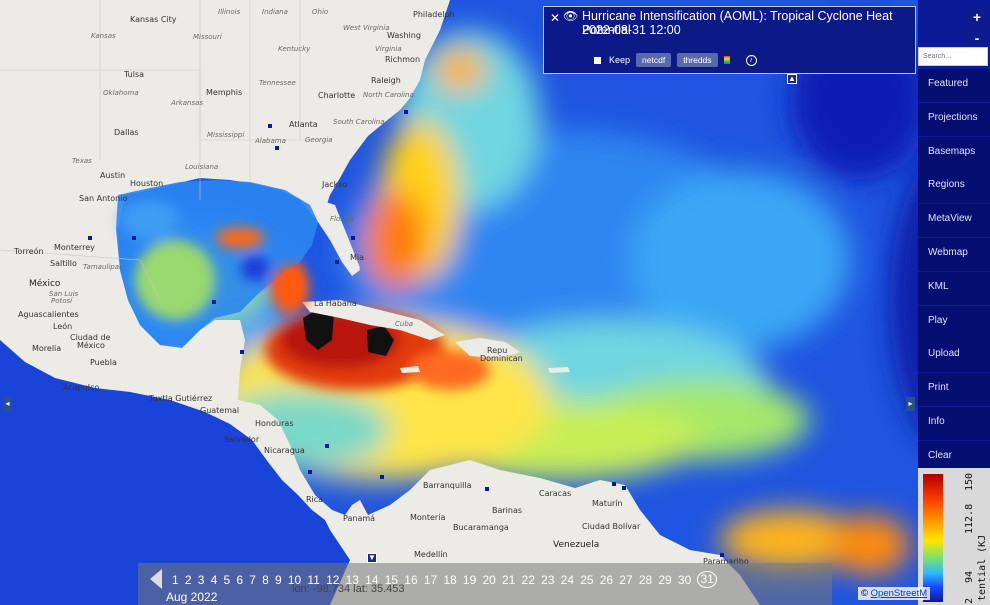 This screenshot has height=605, width=990. What do you see at coordinates (103, 36) in the screenshot?
I see `place-label: Kansas` at bounding box center [103, 36].